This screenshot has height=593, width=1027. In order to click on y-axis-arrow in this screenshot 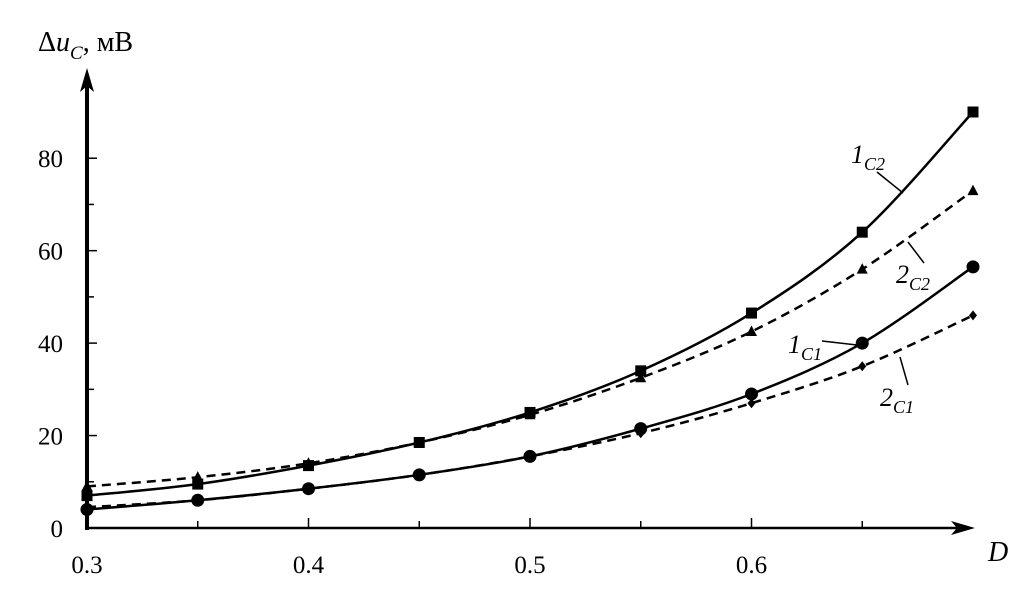, I will do `click(87, 80)`.